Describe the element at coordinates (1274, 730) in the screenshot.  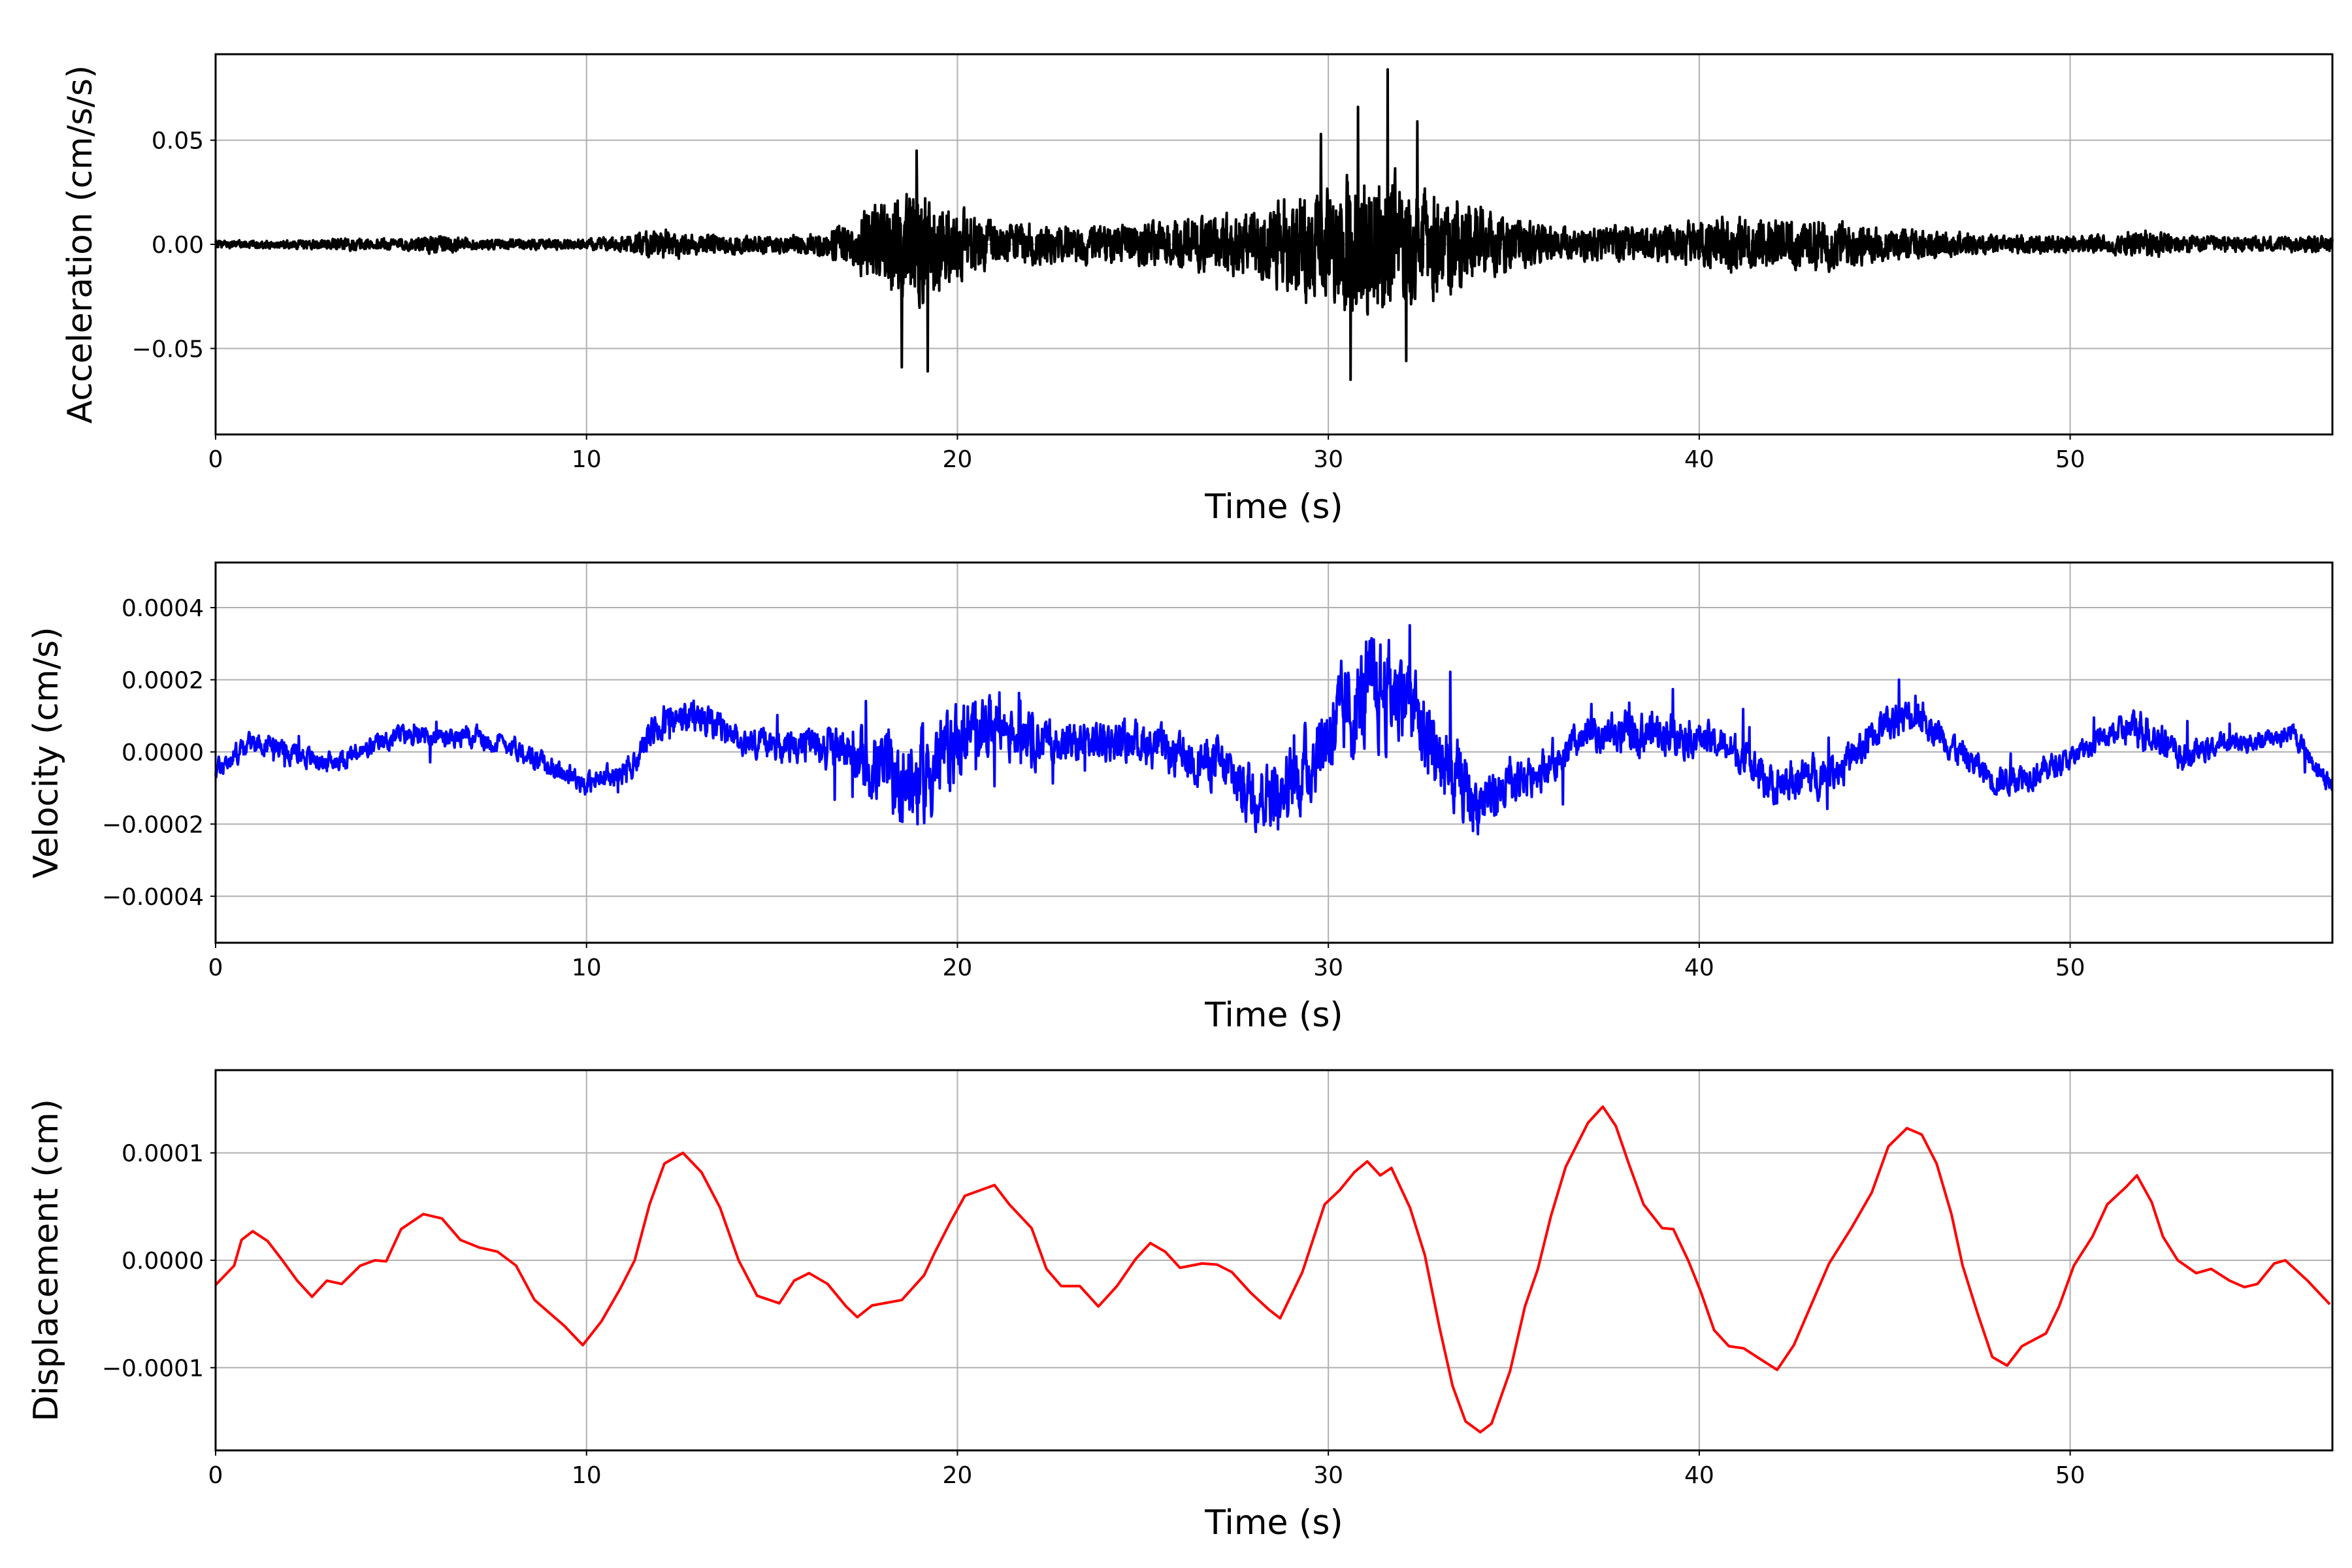
I see `velocity-series-line` at that location.